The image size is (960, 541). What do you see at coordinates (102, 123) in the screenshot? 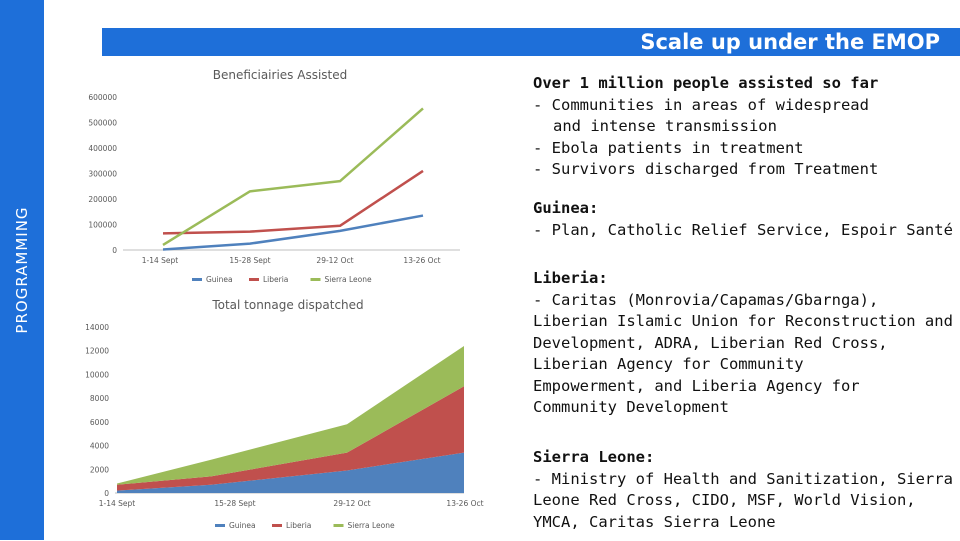
I see `y-tick-label: 500000` at bounding box center [102, 123].